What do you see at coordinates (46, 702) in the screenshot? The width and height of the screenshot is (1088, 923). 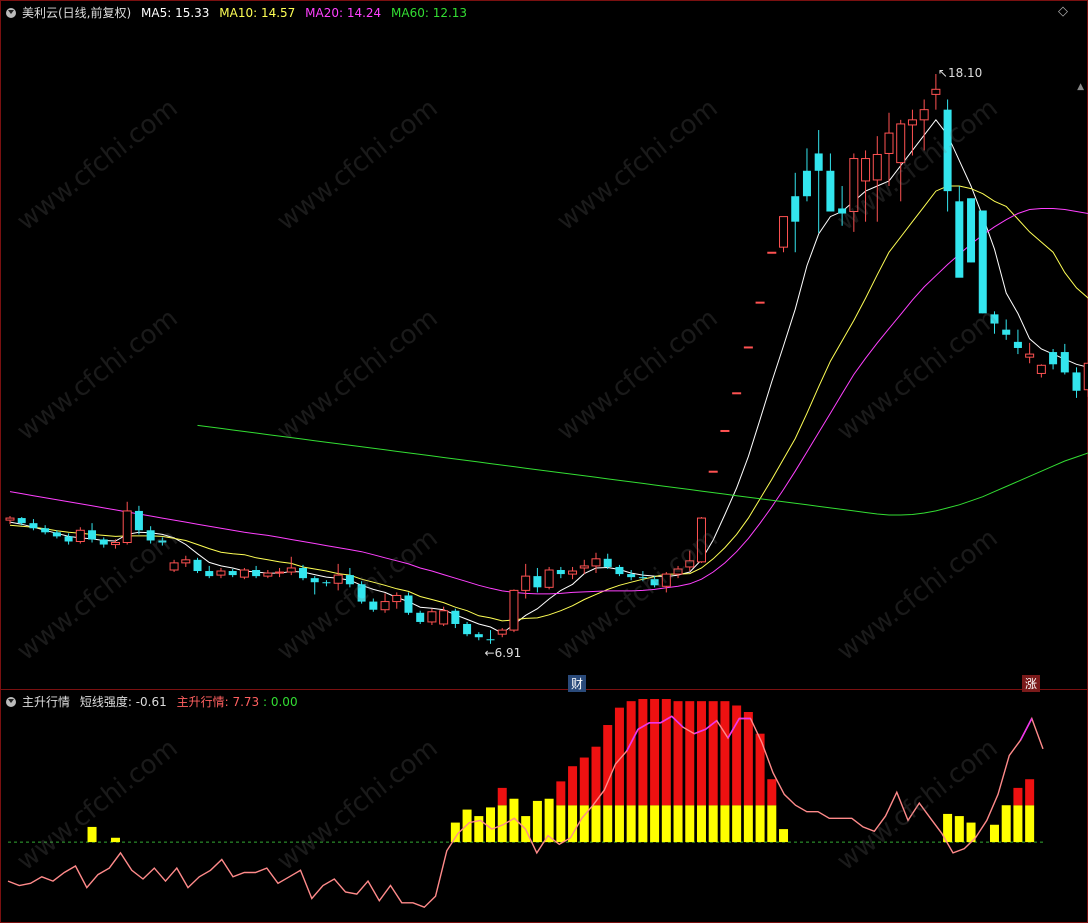 I see `indicator-name: 主升行情` at bounding box center [46, 702].